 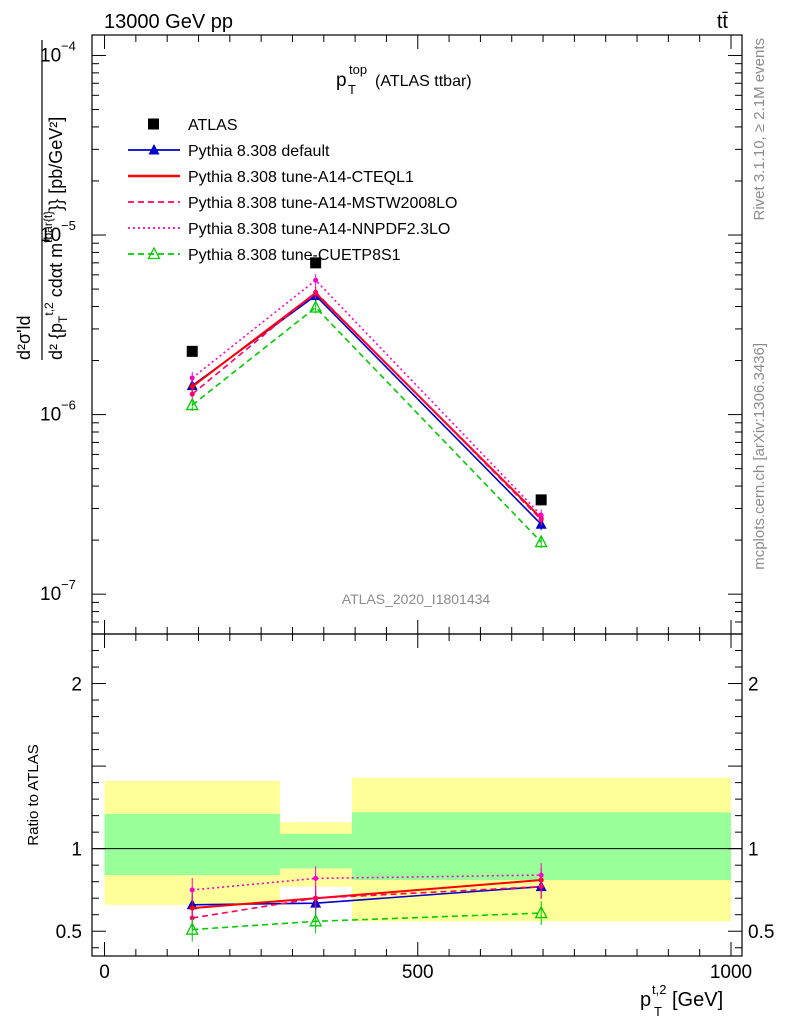 I want to click on svg-text: t,2, so click(x=659, y=989).